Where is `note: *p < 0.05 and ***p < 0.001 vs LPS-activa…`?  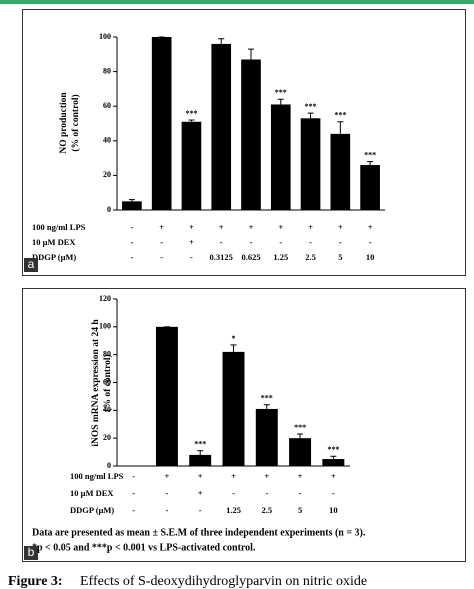 note: *p < 0.05 and ***p < 0.001 vs LPS-activa… is located at coordinates (144, 547).